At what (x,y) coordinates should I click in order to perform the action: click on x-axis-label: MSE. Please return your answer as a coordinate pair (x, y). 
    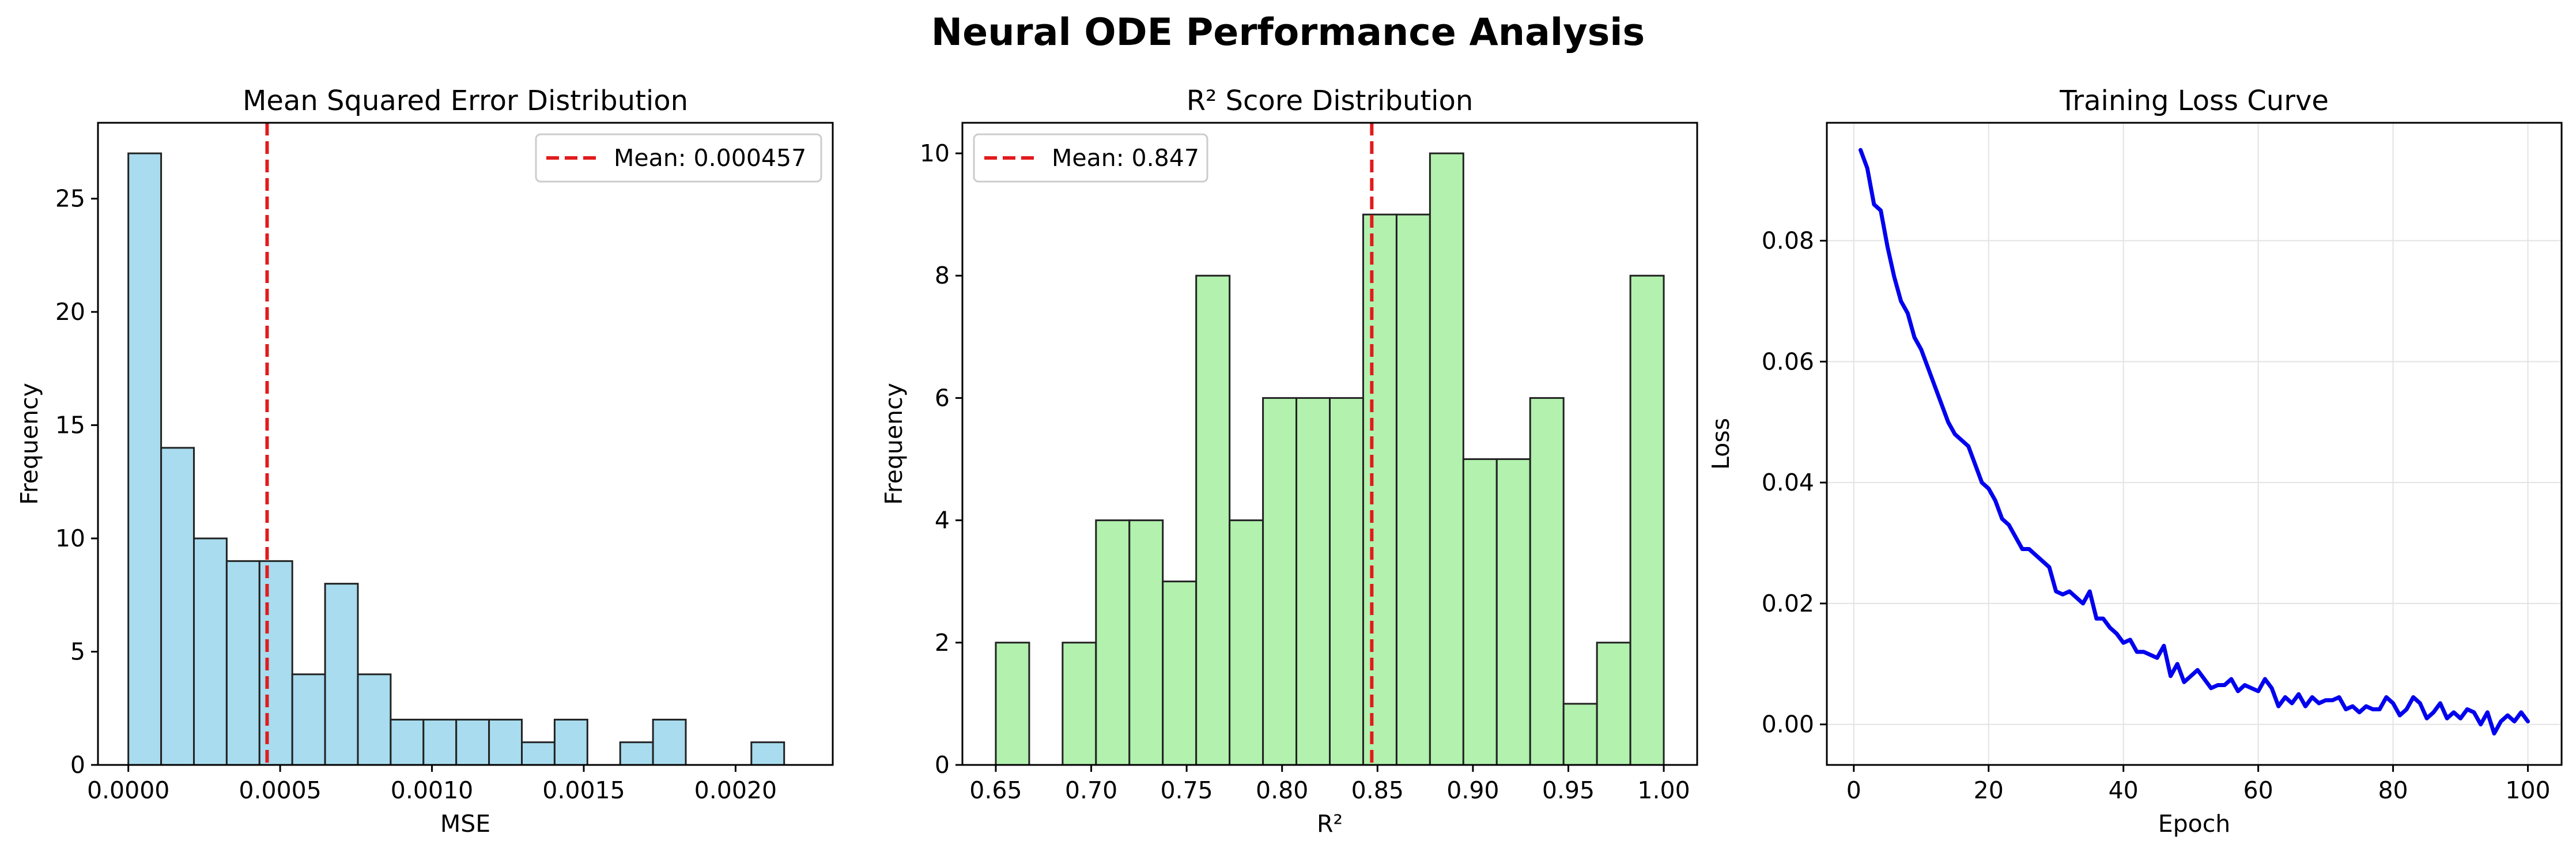
    Looking at the image, I should click on (465, 824).